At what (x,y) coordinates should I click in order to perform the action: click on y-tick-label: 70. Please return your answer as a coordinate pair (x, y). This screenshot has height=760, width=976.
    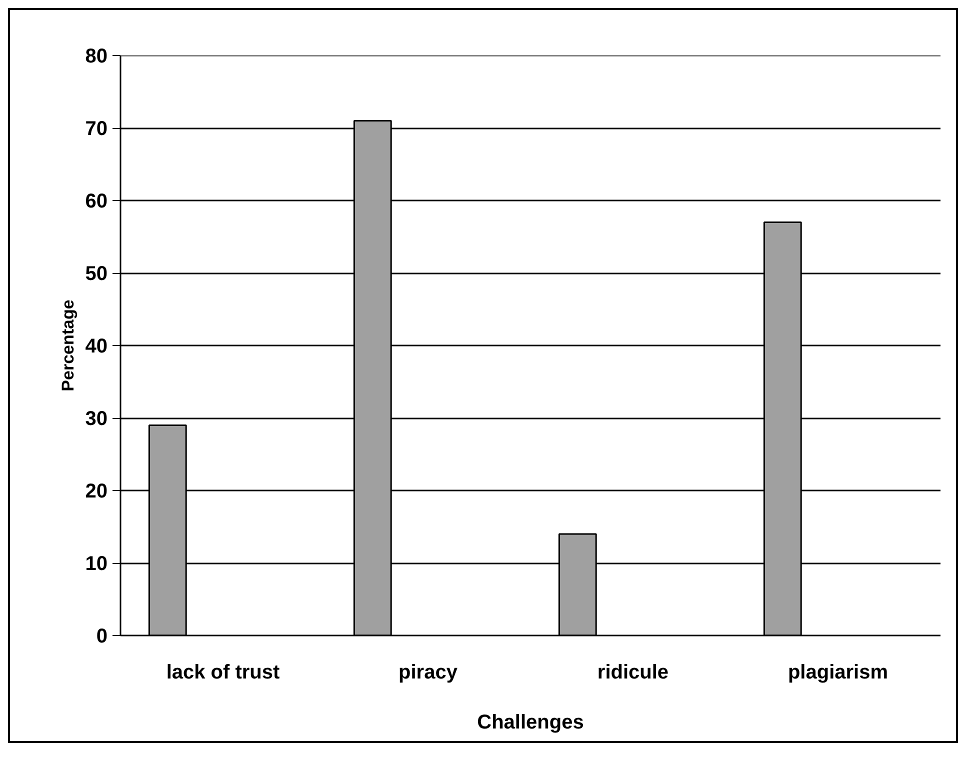
    Looking at the image, I should click on (96, 129).